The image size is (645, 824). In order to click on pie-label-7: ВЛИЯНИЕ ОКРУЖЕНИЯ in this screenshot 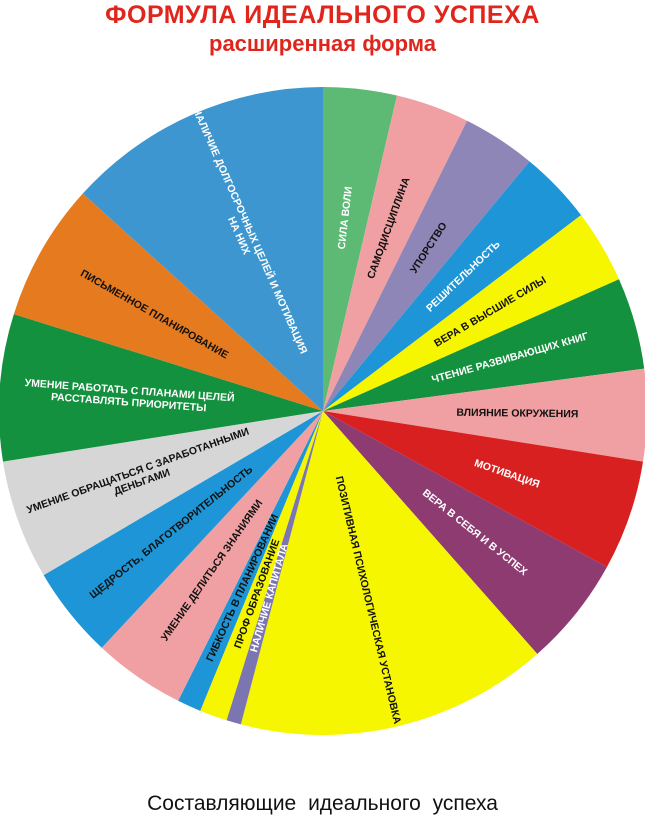, I will do `click(517, 414)`.